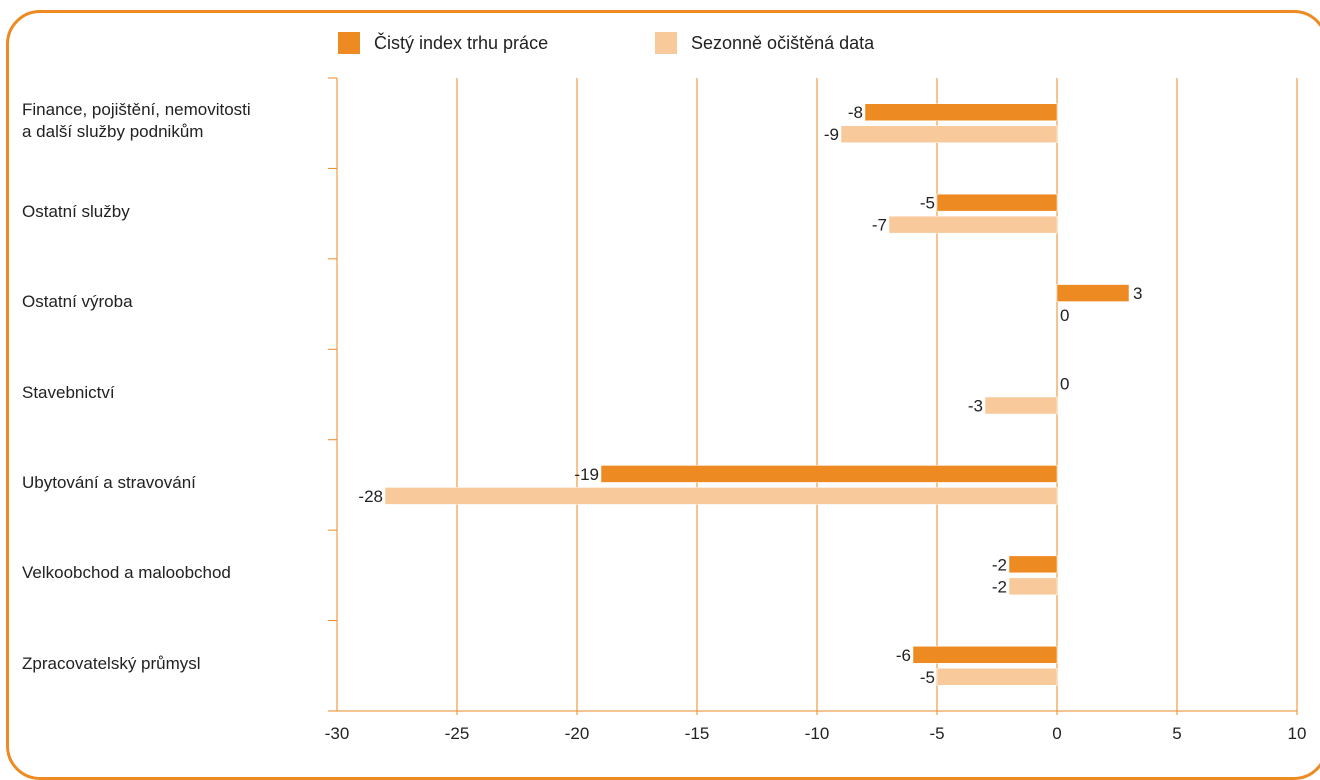 This screenshot has height=780, width=1320. What do you see at coordinates (1056, 733) in the screenshot?
I see `x-tick-label: 0` at bounding box center [1056, 733].